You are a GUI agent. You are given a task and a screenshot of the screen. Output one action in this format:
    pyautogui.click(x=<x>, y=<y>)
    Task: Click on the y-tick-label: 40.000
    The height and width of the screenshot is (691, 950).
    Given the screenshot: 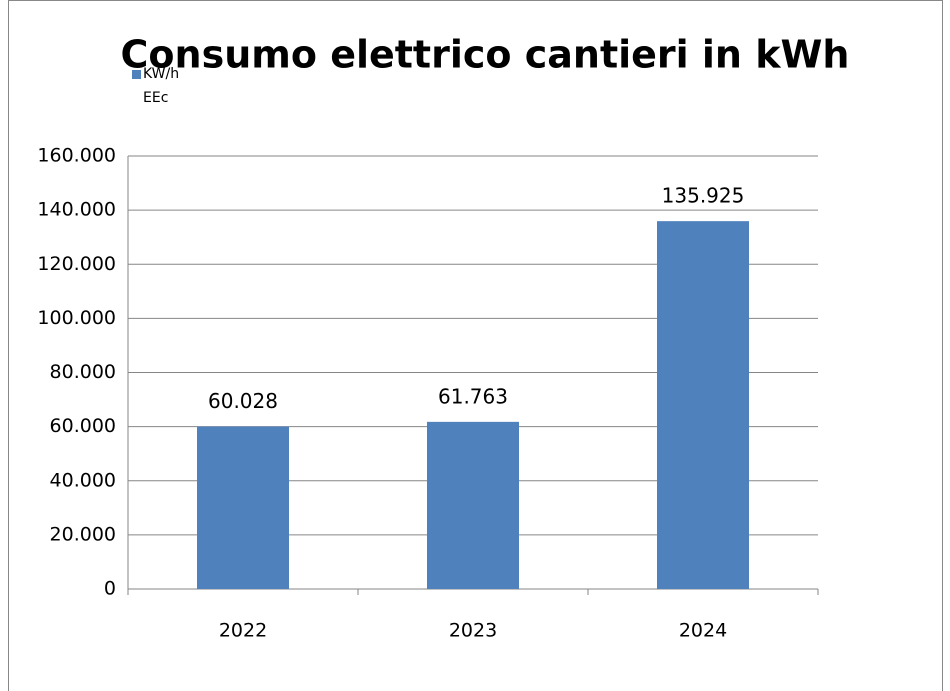 What is the action you would take?
    pyautogui.click(x=83, y=480)
    